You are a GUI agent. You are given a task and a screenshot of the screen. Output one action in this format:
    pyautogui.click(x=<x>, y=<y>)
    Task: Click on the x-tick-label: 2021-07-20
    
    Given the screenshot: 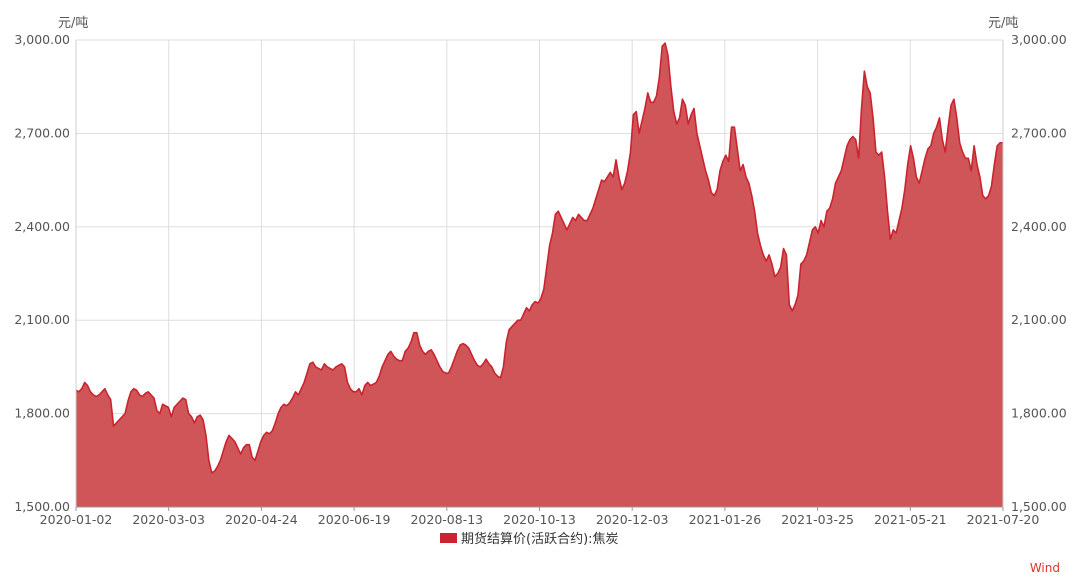 What is the action you would take?
    pyautogui.click(x=1003, y=519)
    